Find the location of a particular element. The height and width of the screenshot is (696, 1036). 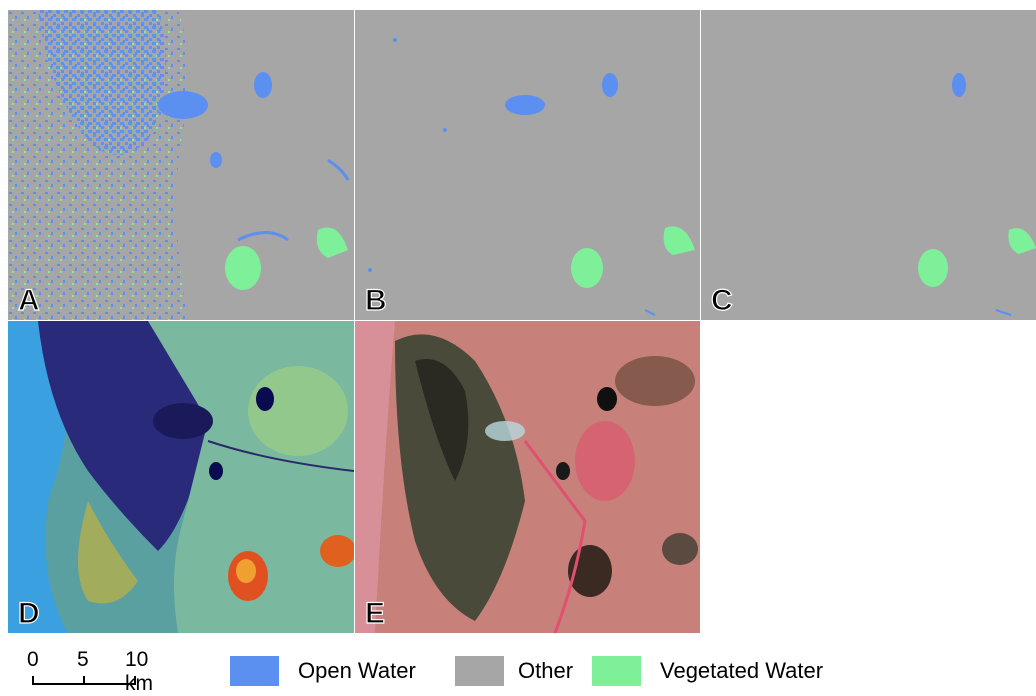

panel-a-label: A is located at coordinates (28, 300).